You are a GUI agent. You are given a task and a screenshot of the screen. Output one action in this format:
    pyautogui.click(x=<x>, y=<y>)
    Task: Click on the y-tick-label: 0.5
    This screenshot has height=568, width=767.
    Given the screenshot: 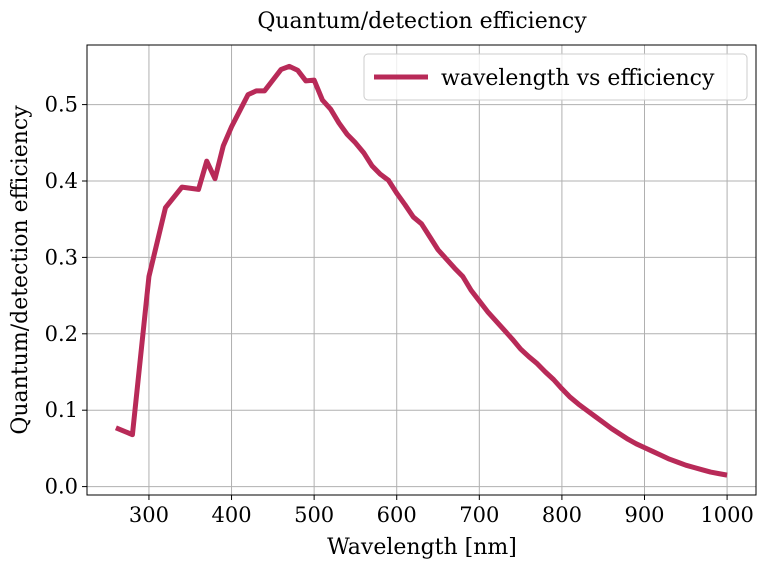 What is the action you would take?
    pyautogui.click(x=61, y=105)
    